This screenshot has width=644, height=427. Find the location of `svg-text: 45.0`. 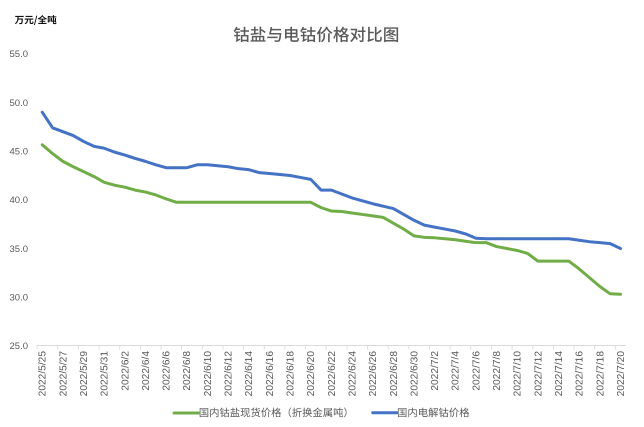

svg-text: 45.0 is located at coordinates (19, 152).